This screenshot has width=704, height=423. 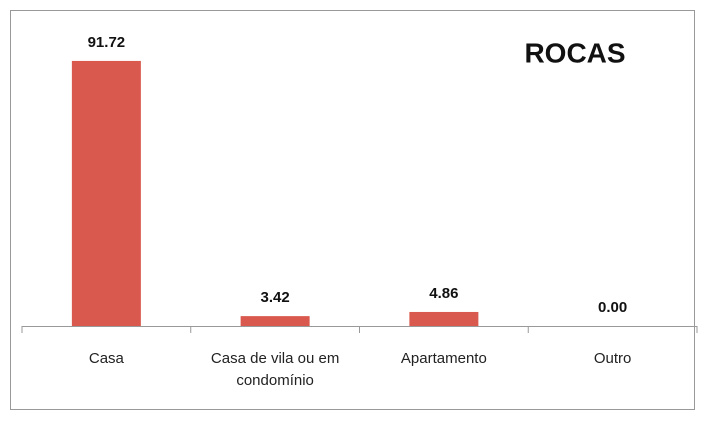 What do you see at coordinates (443, 293) in the screenshot?
I see `data-label: 4.86` at bounding box center [443, 293].